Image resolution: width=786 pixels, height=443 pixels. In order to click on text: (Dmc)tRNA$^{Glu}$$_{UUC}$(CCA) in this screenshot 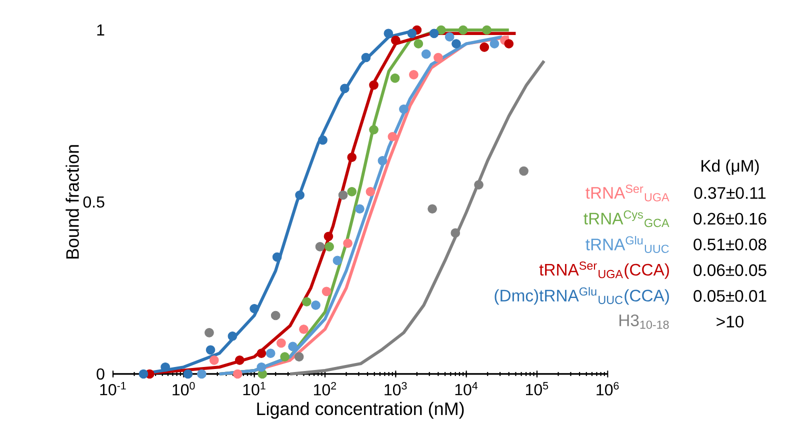, I will do `click(581, 296)`.